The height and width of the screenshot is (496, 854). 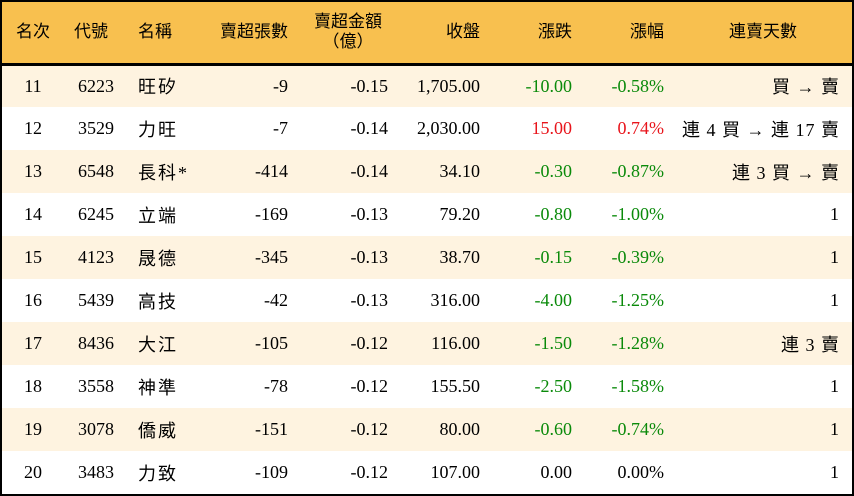 I want to click on table-row: 17 8436 大江 -105 -0.12 116.00 -1.50 -1.28% 連 3 賣, so click(x=427, y=343).